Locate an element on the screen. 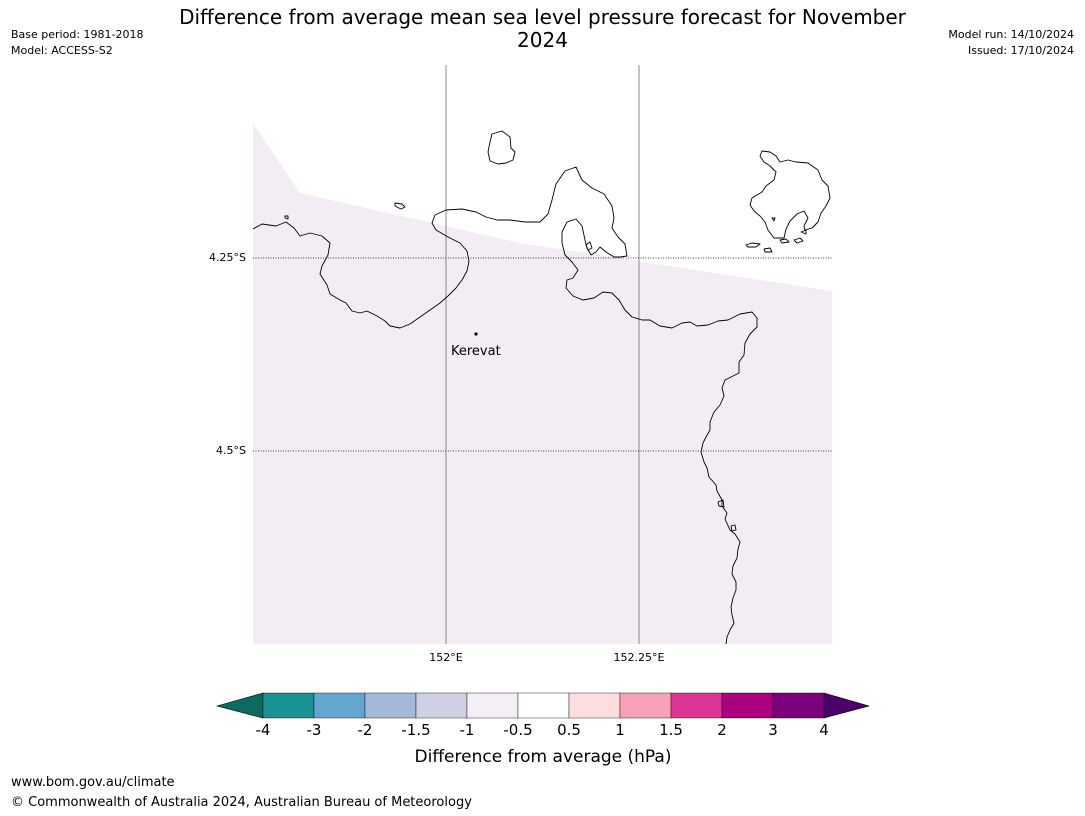 The height and width of the screenshot is (816, 1085). colorbar-tick-label: 4 is located at coordinates (824, 730).